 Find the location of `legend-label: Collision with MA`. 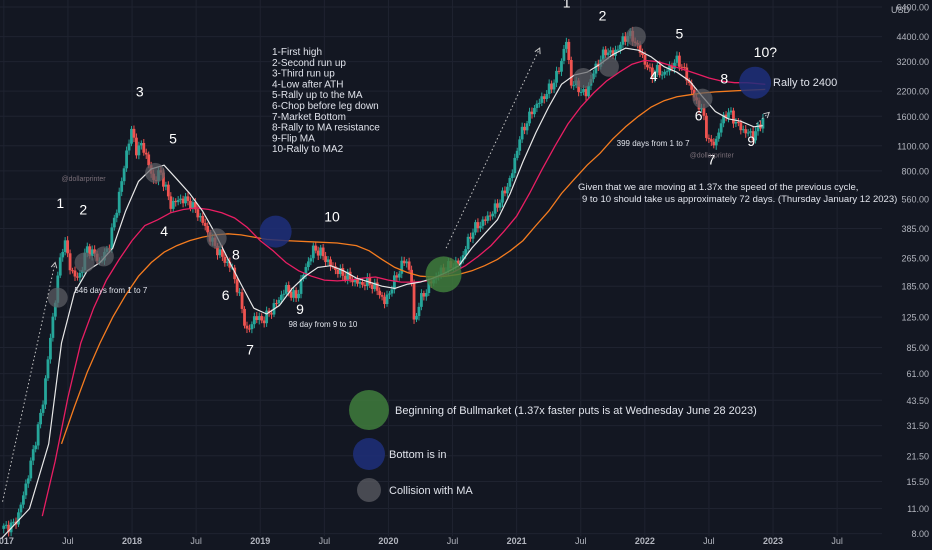

legend-label: Collision with MA is located at coordinates (431, 491).